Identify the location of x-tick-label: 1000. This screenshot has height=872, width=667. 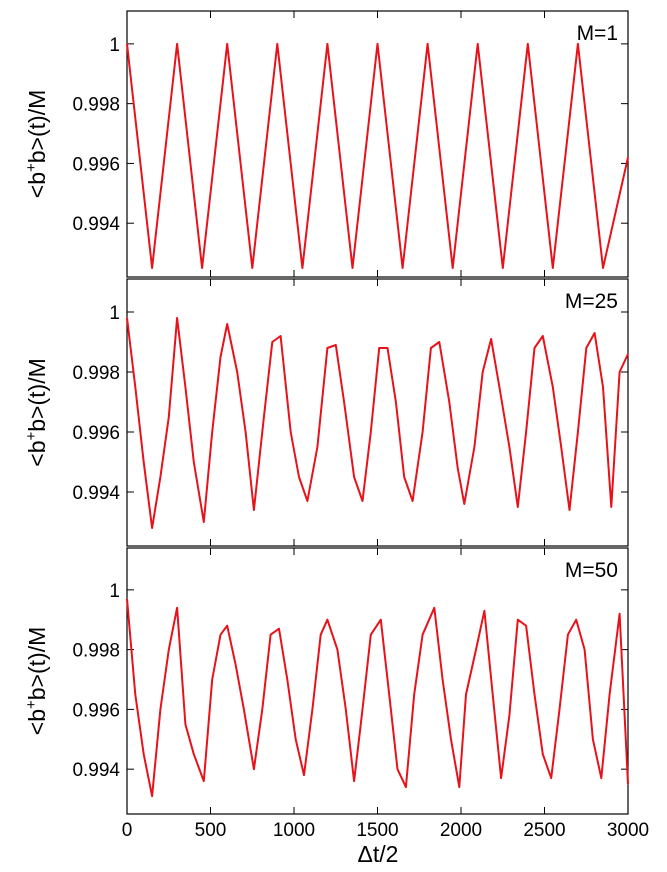
(294, 830).